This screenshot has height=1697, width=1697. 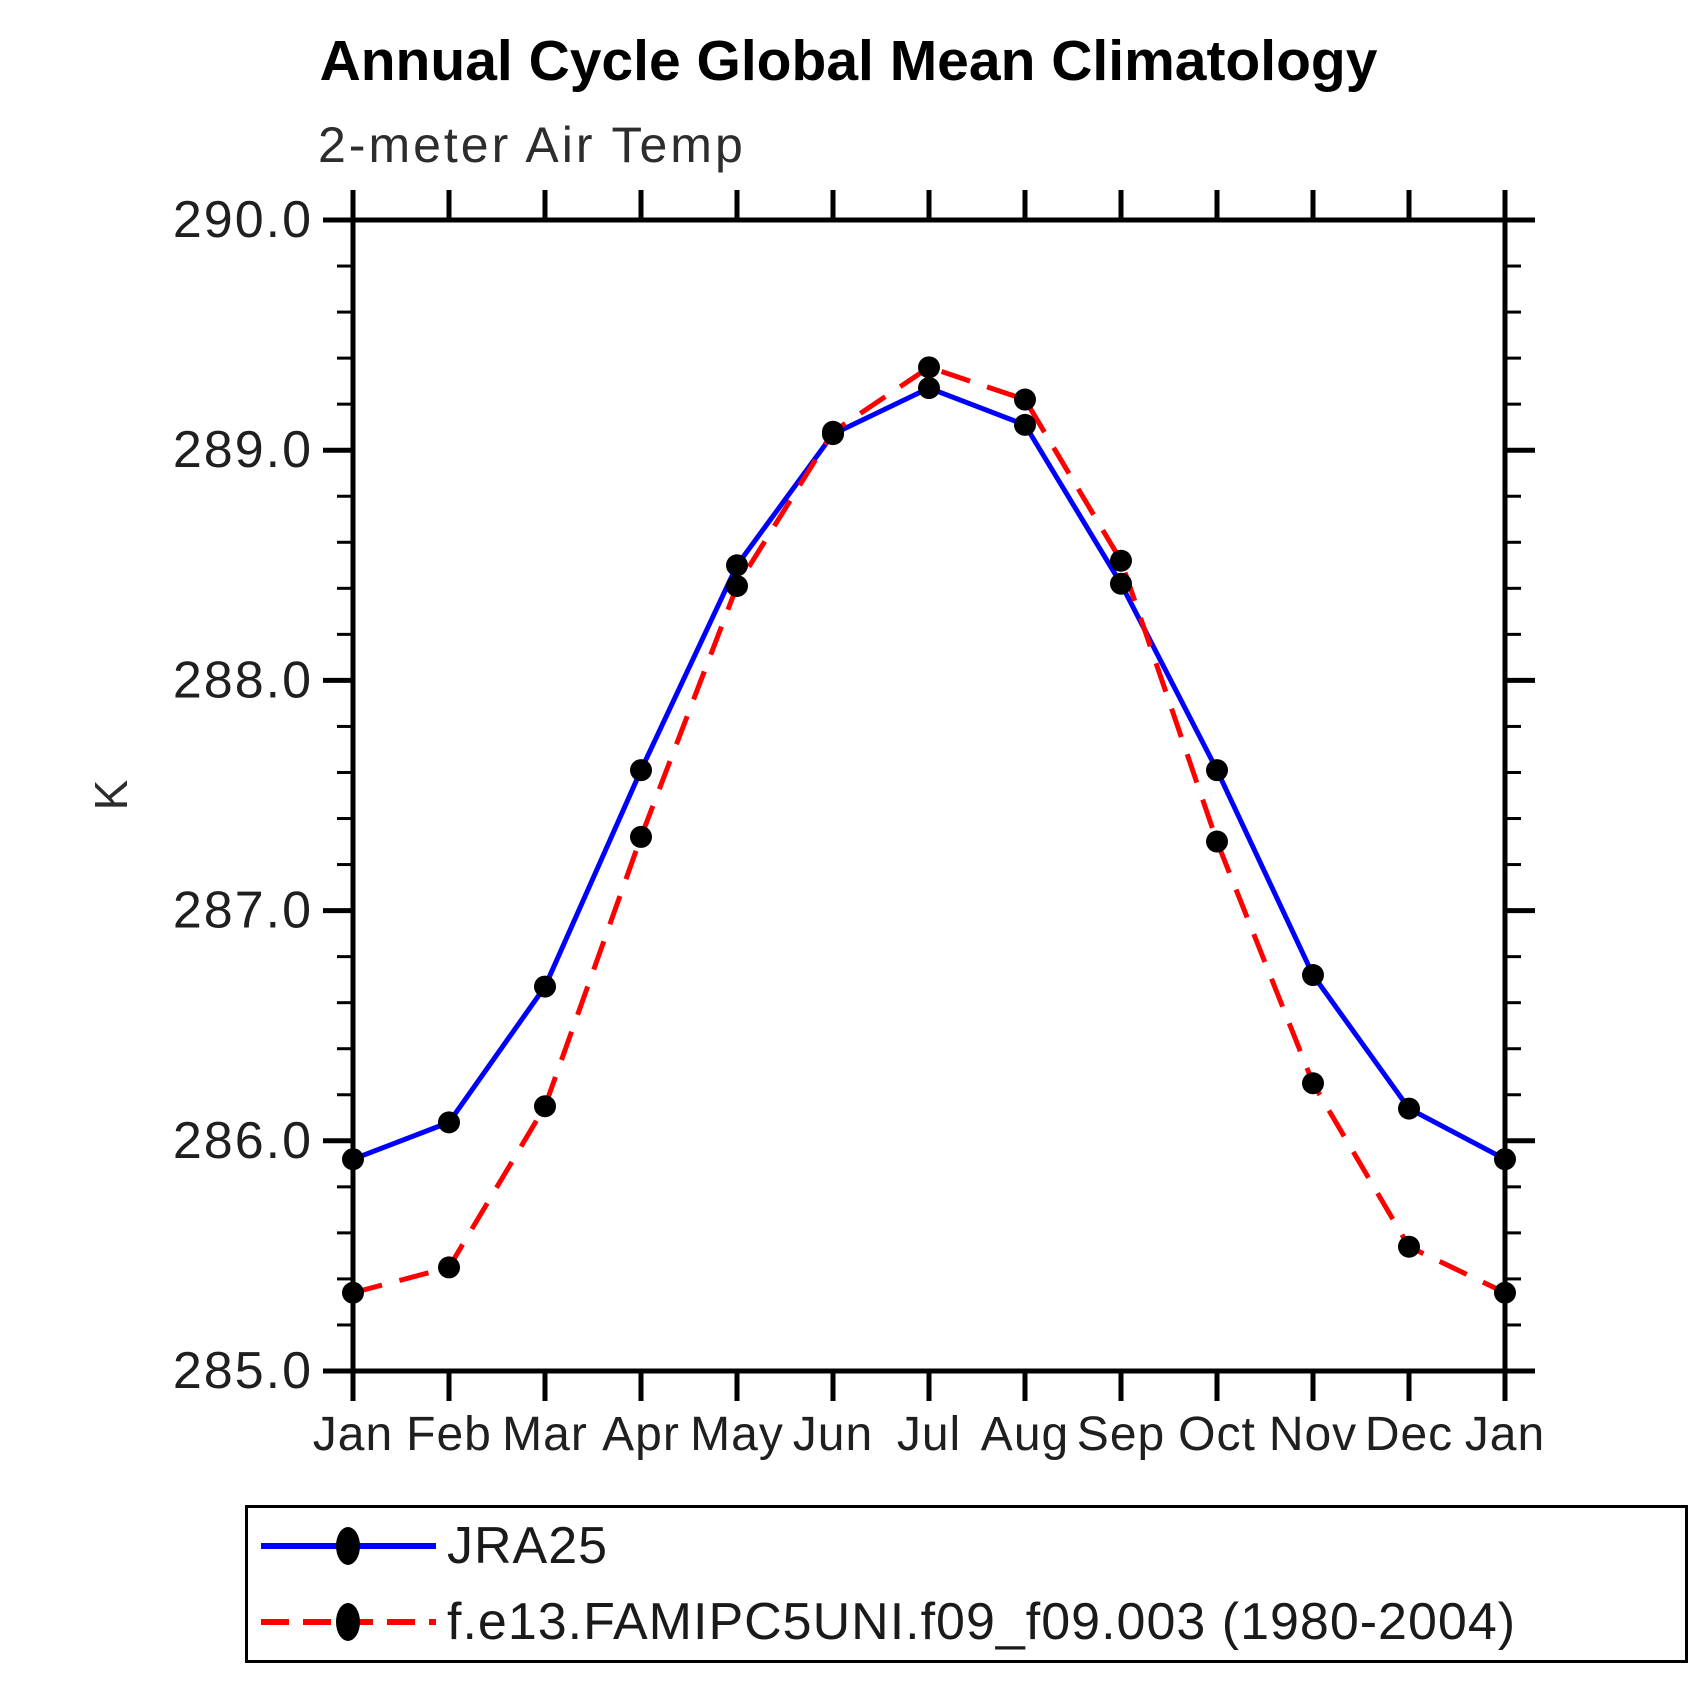 I want to click on chart-subtitle: 2-meter Air Temp, so click(x=532, y=145).